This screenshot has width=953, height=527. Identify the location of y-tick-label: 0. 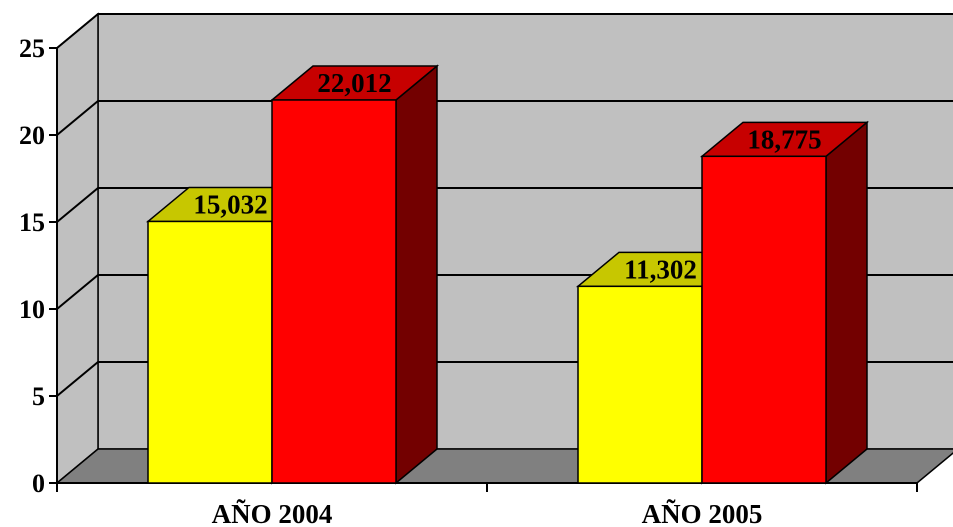
(38, 483).